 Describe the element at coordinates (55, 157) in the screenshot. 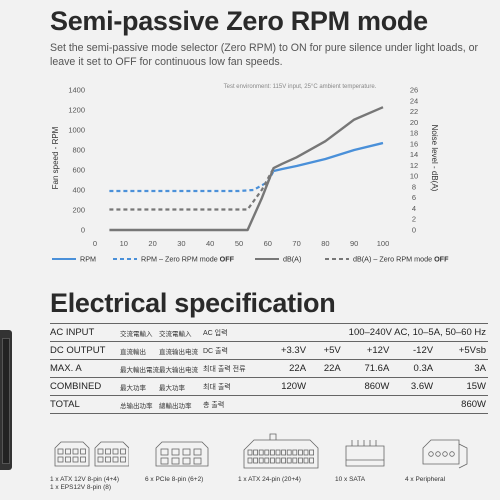

I see `y-axis-label: Fan speed - RPM` at that location.